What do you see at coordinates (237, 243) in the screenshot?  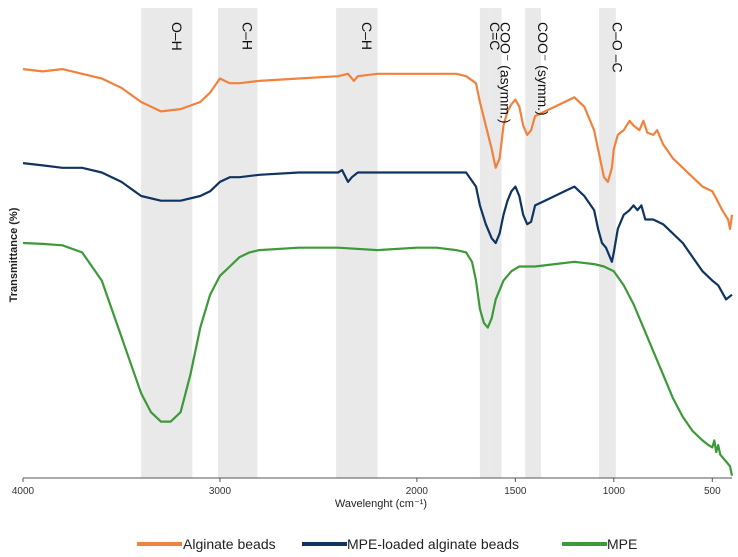 I see `band-1-c-h` at bounding box center [237, 243].